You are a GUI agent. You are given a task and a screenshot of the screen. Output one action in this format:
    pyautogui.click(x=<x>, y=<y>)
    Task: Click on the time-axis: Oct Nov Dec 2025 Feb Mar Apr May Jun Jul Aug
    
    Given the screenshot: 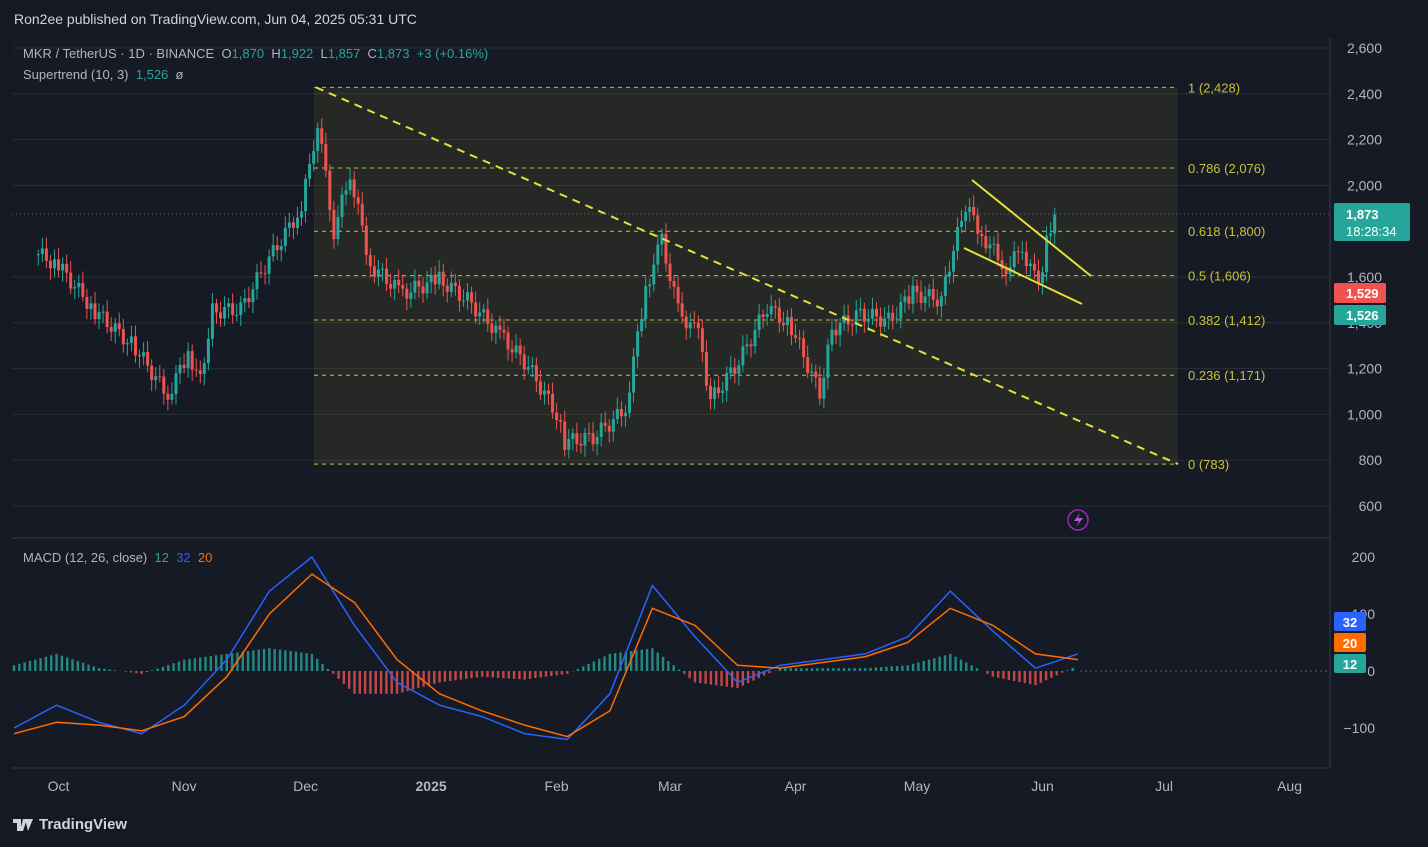 What is the action you would take?
    pyautogui.click(x=675, y=786)
    